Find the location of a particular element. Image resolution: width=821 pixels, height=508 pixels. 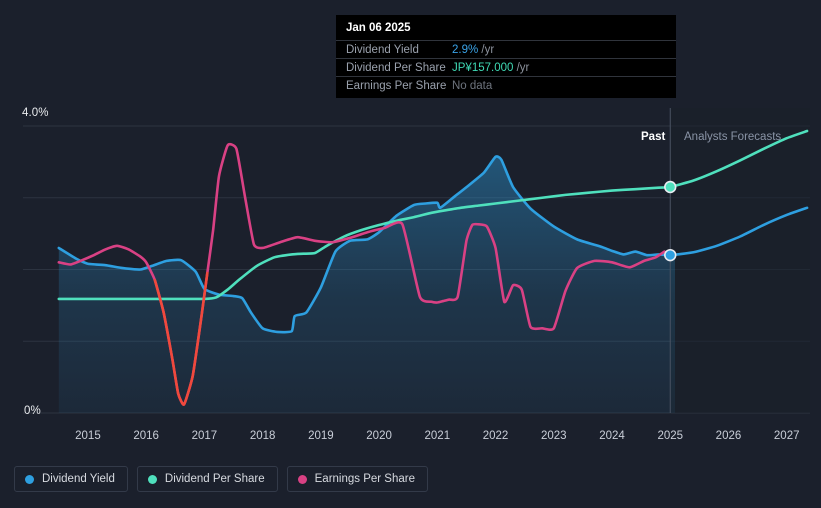

x-axis-label-2020: 2020 is located at coordinates (379, 436).